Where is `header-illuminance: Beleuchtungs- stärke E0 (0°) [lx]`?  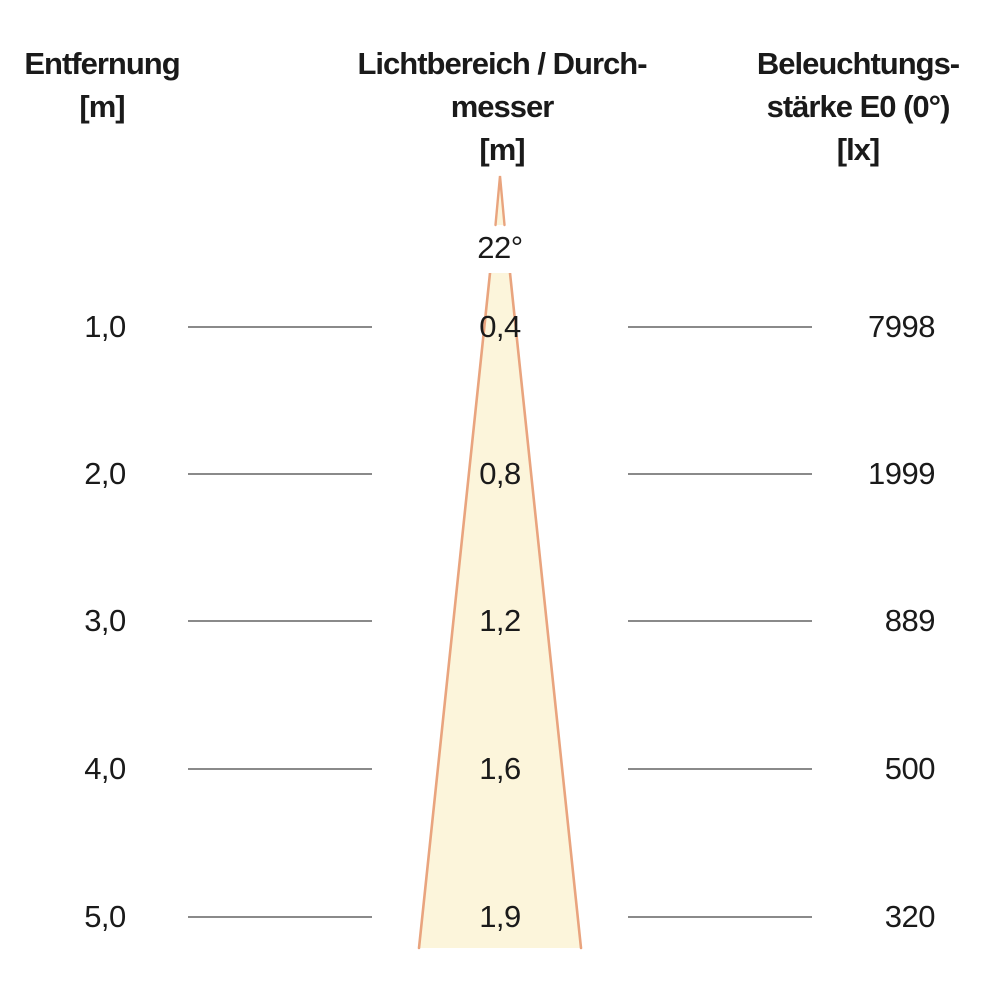 header-illuminance: Beleuchtungs- stärke E0 (0°) [lx] is located at coordinates (858, 106).